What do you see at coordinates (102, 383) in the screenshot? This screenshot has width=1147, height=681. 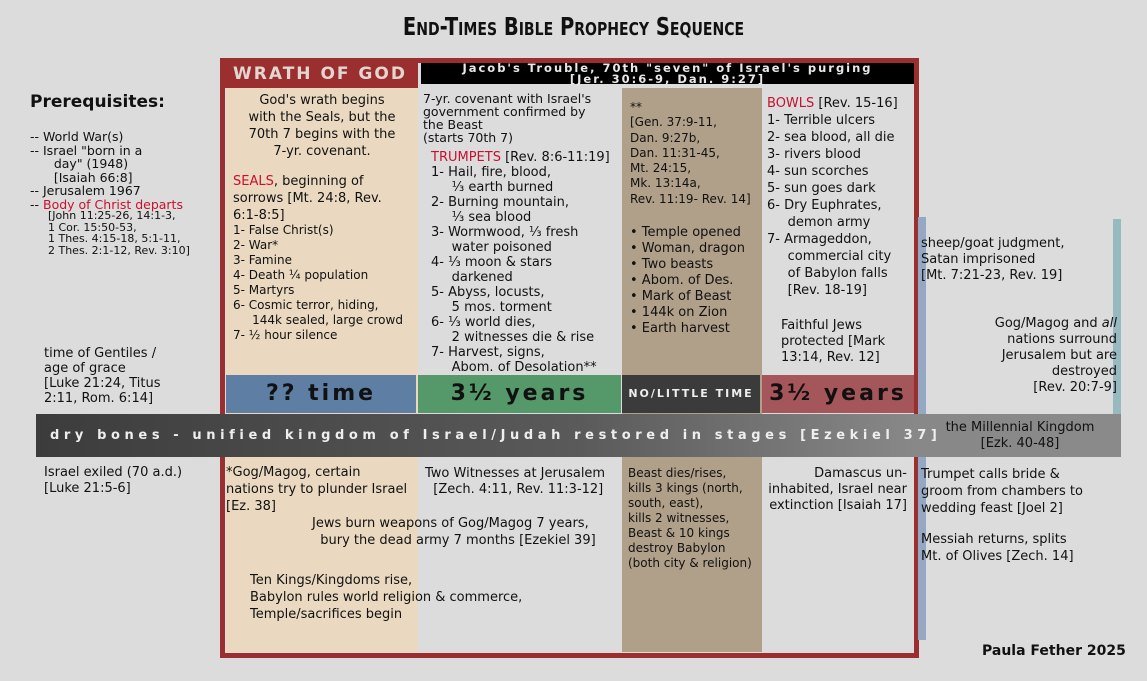 I see `text-line: [Luke 21:24, Titus` at bounding box center [102, 383].